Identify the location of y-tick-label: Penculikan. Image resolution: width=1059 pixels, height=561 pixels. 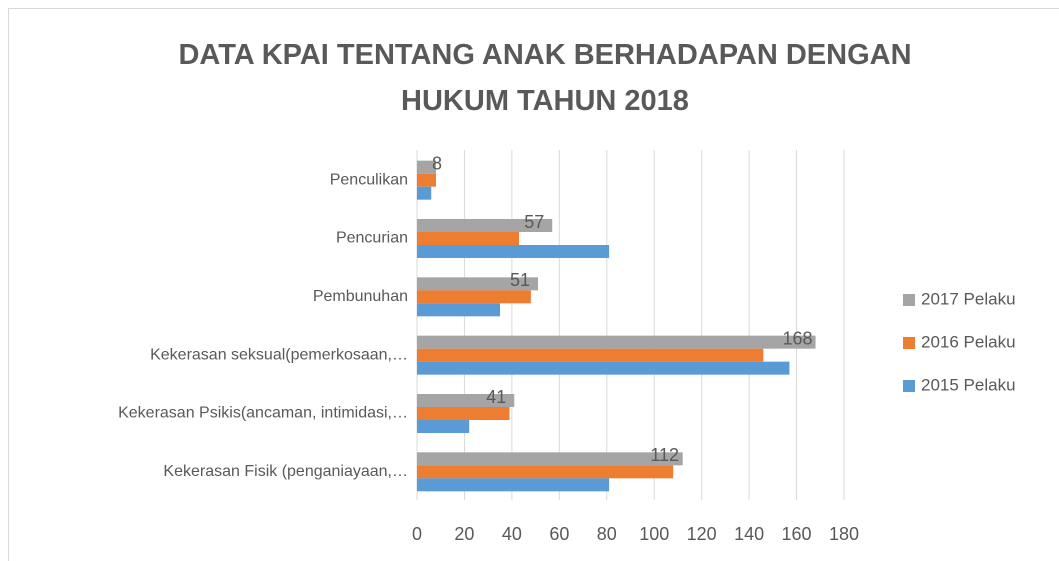
(369, 179).